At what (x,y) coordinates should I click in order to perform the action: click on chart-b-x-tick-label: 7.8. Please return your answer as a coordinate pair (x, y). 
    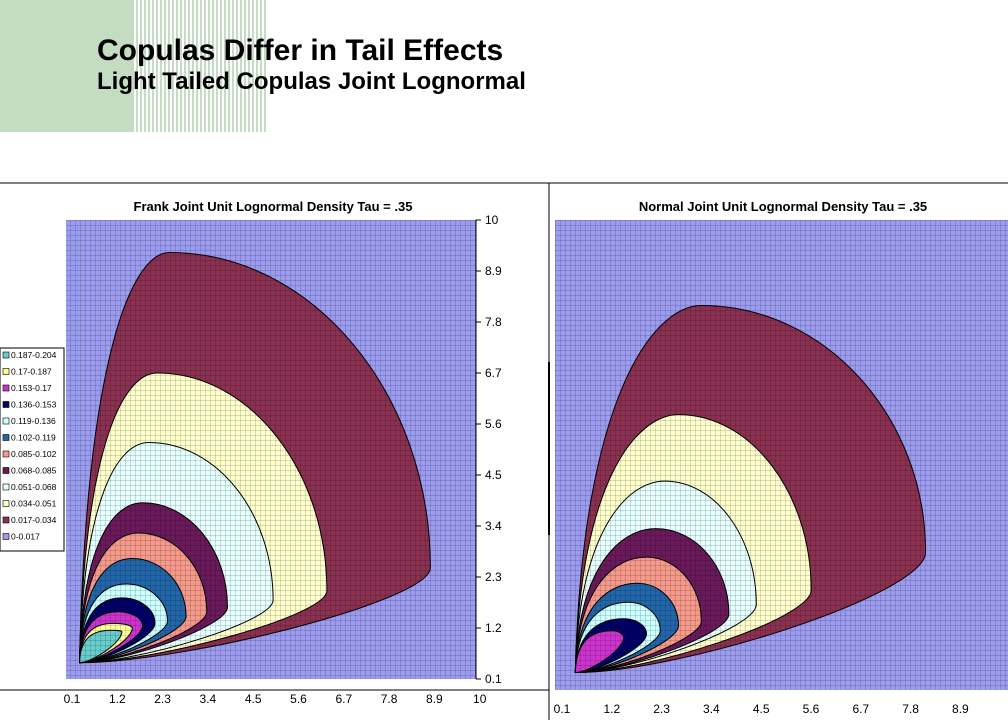
    Looking at the image, I should click on (910, 709).